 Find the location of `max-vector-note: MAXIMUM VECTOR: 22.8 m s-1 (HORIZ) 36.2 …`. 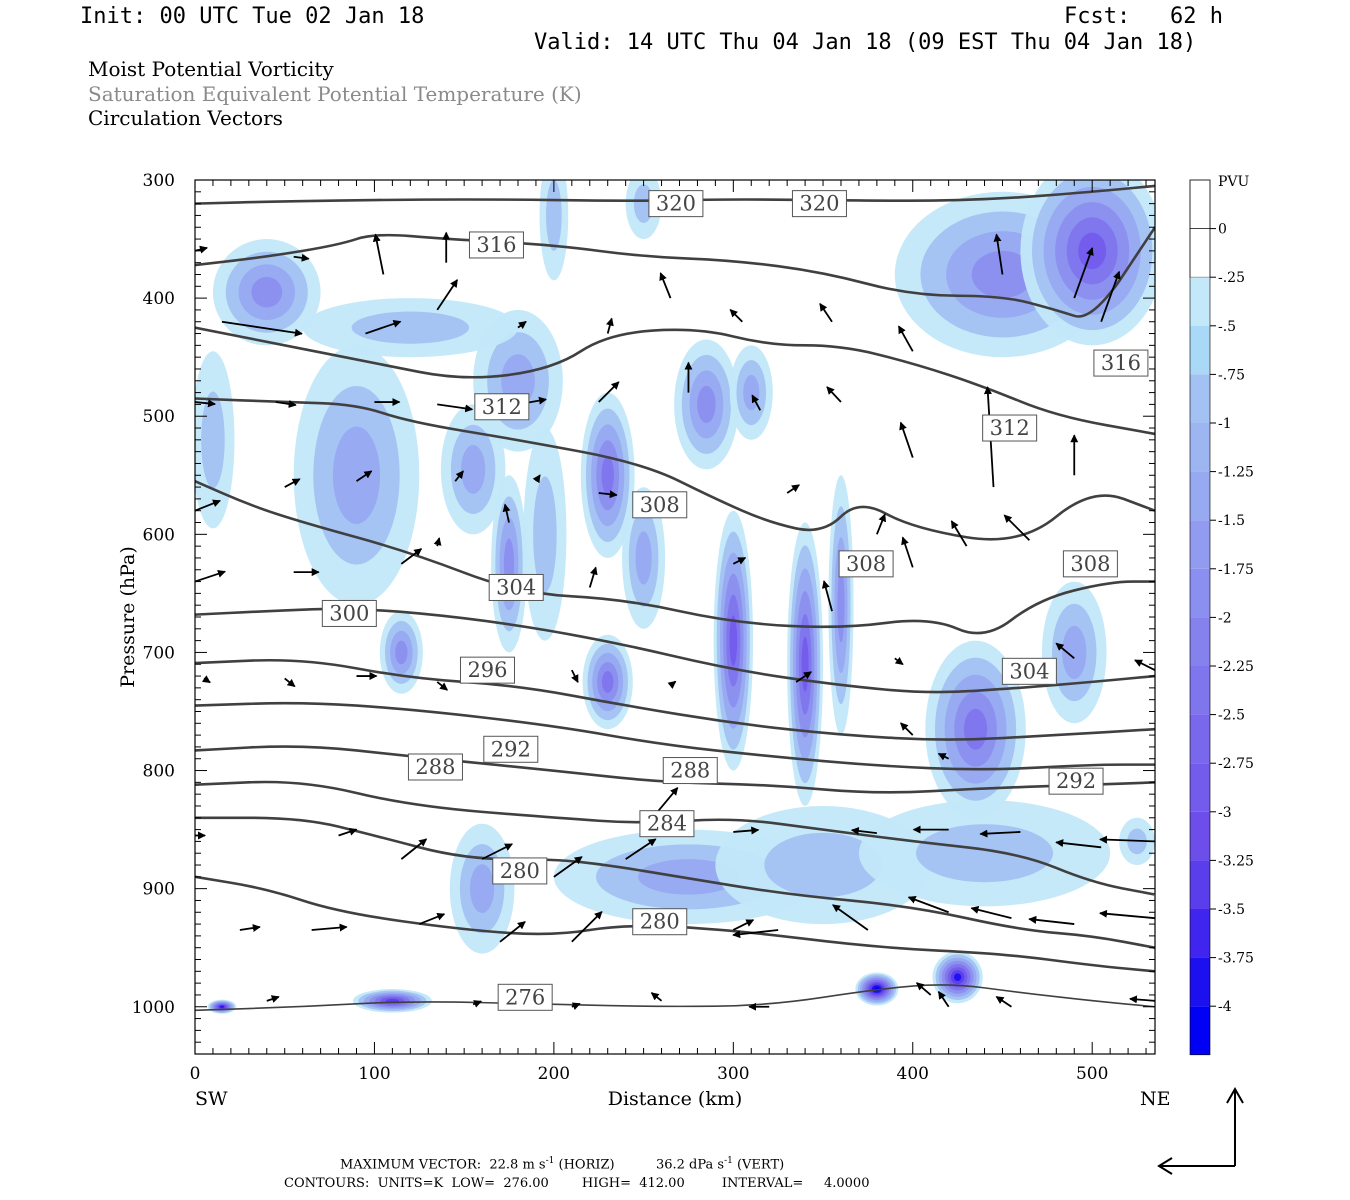

max-vector-note: MAXIMUM VECTOR: 22.8 m s-1 (HORIZ) 36.2 … is located at coordinates (562, 1164).